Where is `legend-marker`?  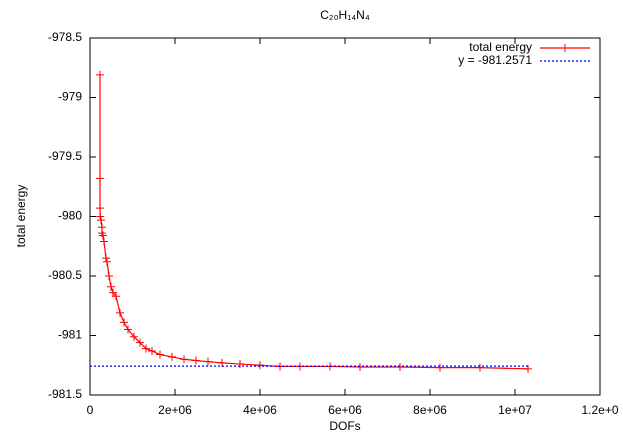 legend-marker is located at coordinates (565, 48).